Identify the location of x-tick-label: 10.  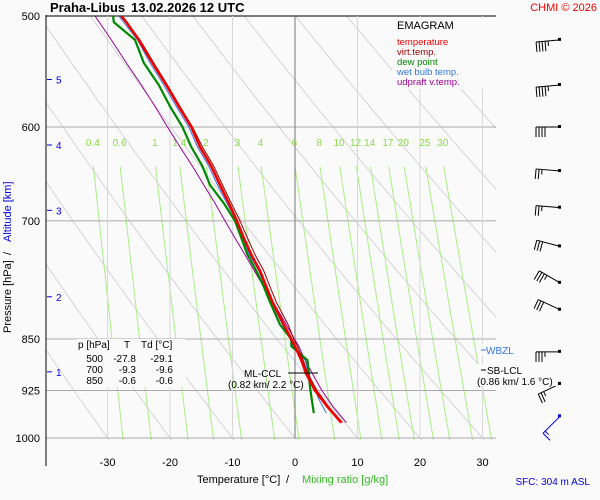
(357, 463).